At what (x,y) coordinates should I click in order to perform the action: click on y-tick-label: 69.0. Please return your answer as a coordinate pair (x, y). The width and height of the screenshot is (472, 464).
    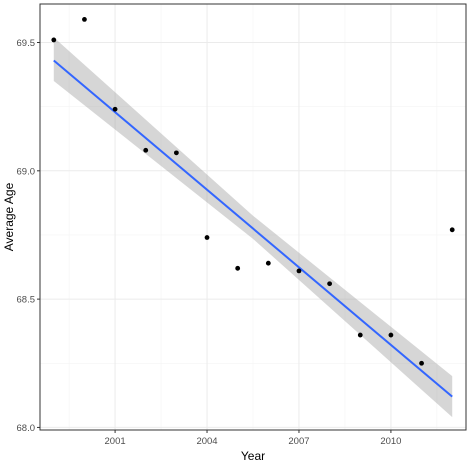
    Looking at the image, I should click on (26, 171).